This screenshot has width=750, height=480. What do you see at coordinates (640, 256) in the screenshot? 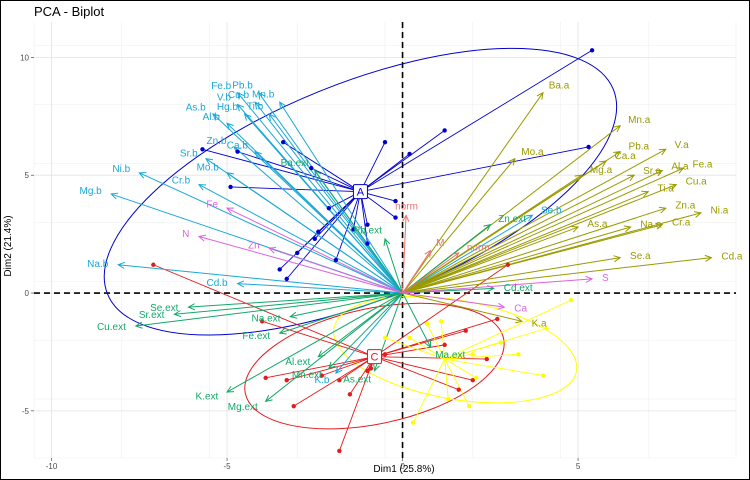
I see `variable-label: Se.a` at bounding box center [640, 256].